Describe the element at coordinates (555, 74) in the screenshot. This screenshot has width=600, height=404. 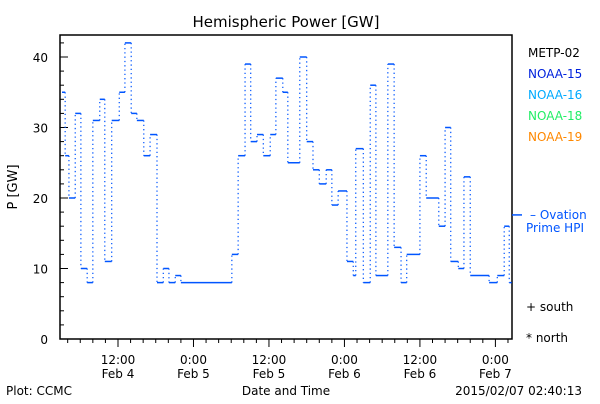
I see `legend-item: NOAA-15` at that location.